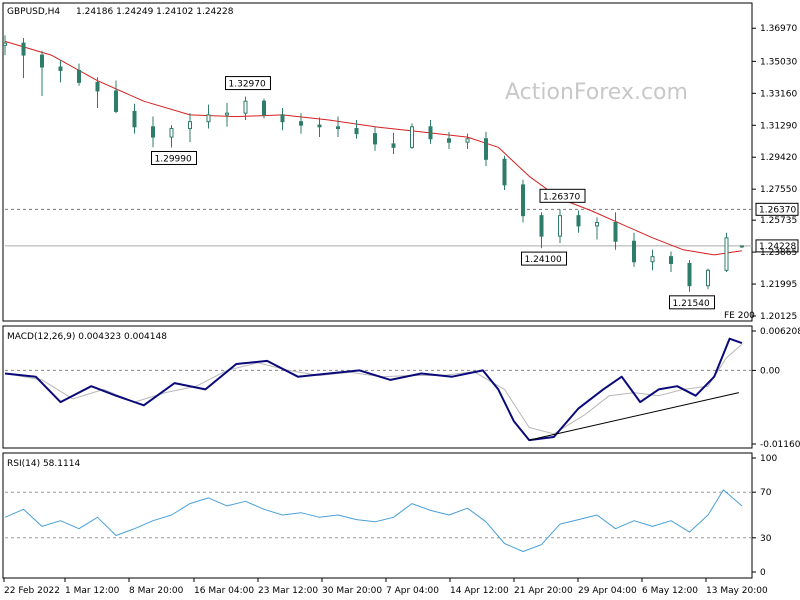 This screenshot has height=600, width=800. Describe the element at coordinates (766, 493) in the screenshot. I see `rsi-y-tick-label: 70` at that location.